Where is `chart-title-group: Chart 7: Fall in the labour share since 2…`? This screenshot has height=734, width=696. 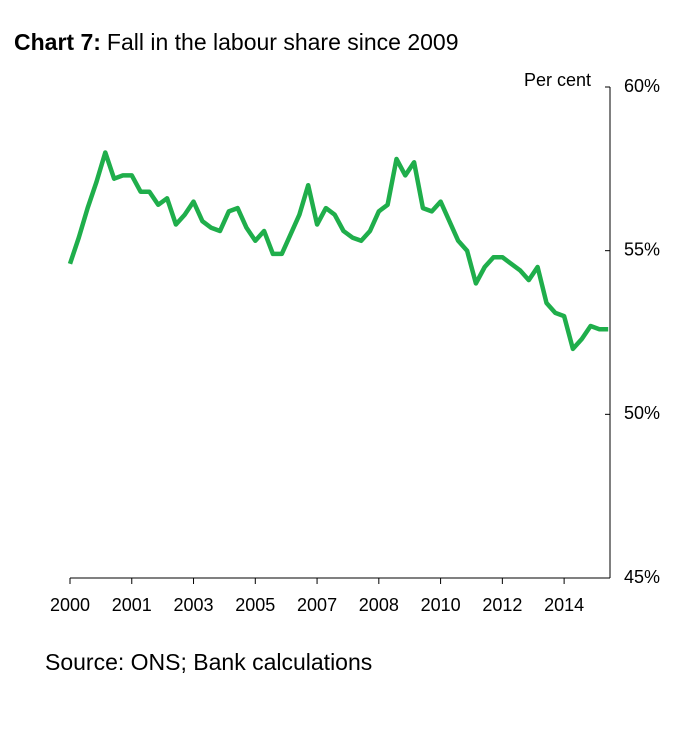 chart-title-group: Chart 7: Fall in the labour share since 2… is located at coordinates (236, 42).